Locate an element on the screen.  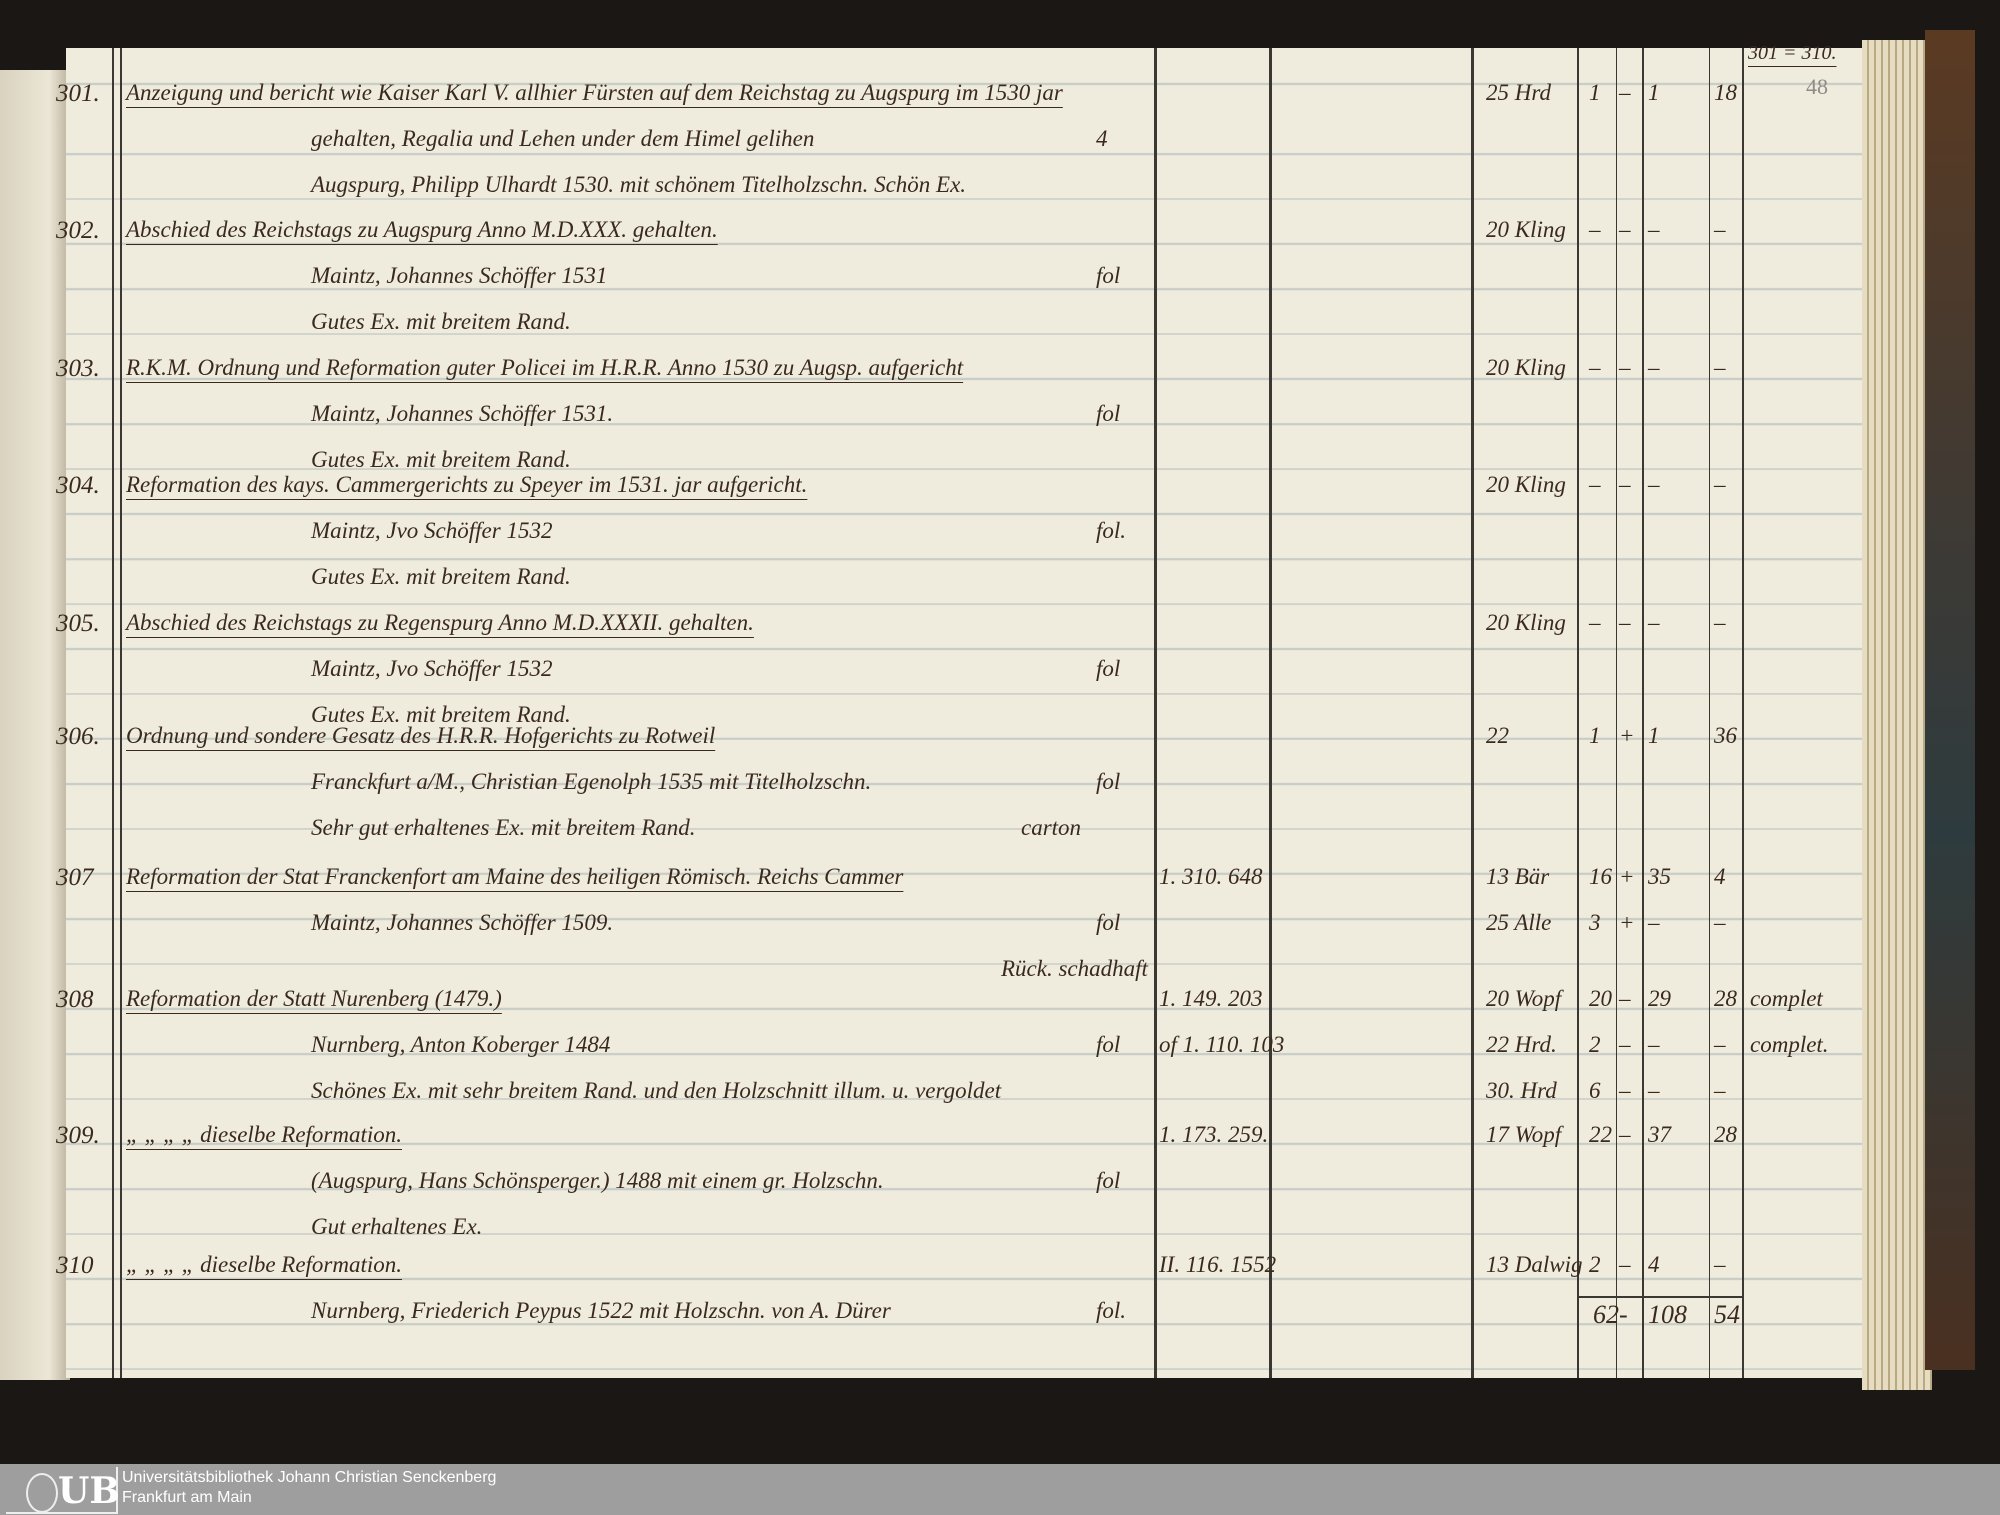
page-stack-edge is located at coordinates (1897, 715).